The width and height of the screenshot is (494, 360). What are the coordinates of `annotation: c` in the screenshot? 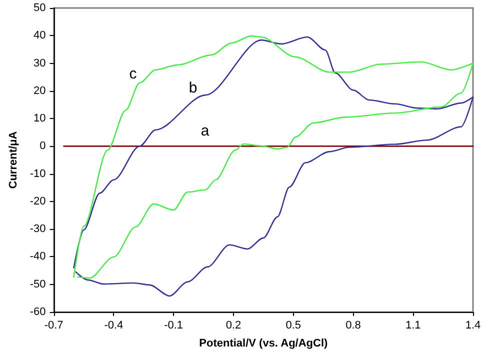 It's located at (133, 74).